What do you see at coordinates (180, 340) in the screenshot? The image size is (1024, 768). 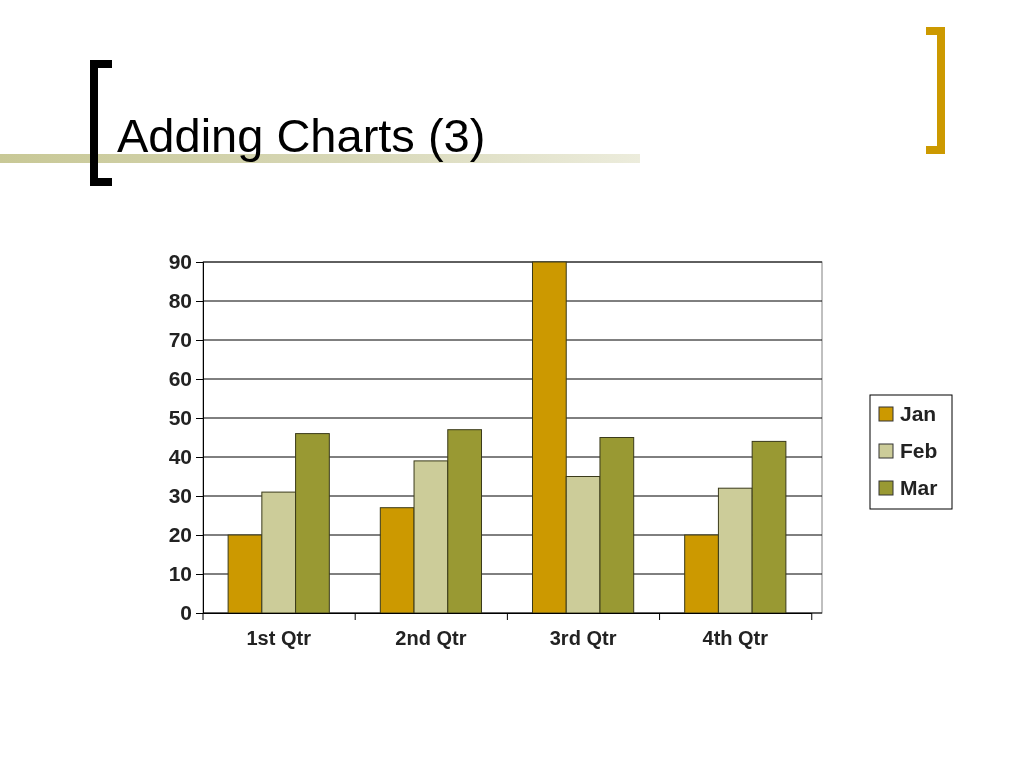 I see `y-tick-label: 70` at bounding box center [180, 340].